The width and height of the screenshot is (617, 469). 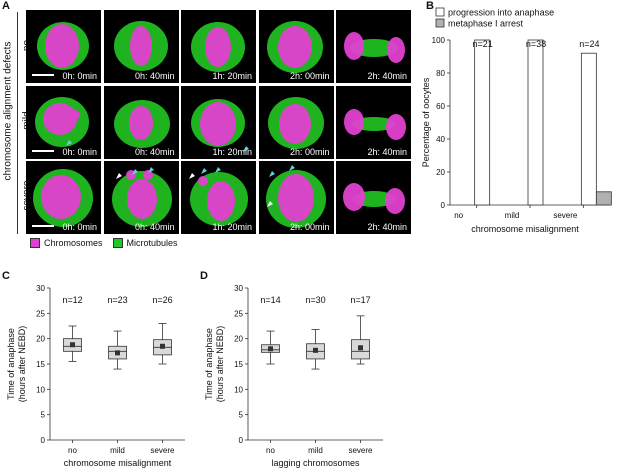 What do you see at coordinates (152, 243) in the screenshot?
I see `legend-microtubules: Microtubules` at bounding box center [152, 243].